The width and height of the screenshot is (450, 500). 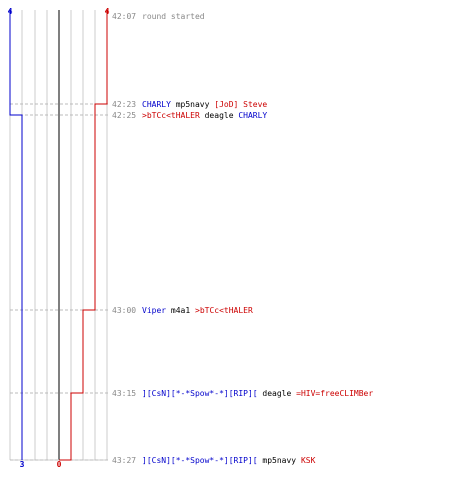 I want to click on event-description: CHARLY mp5navy [JoD] Steve, so click(x=204, y=104).